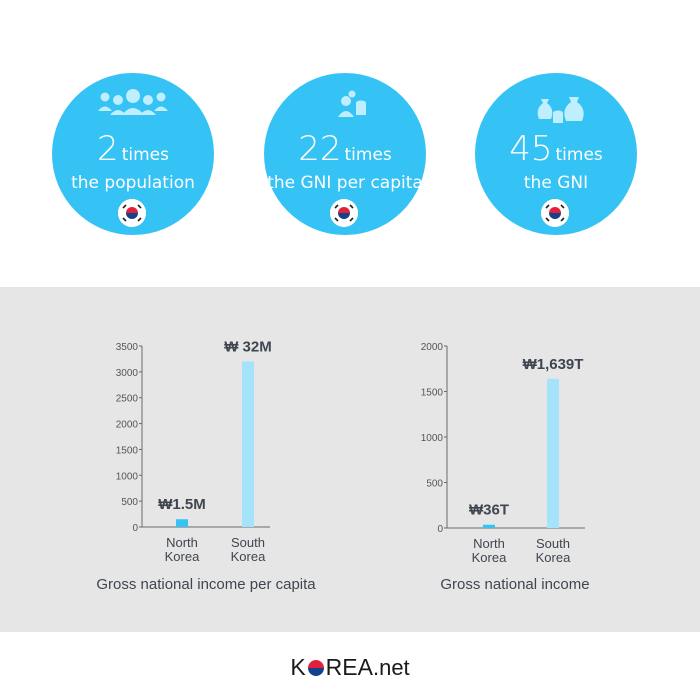  Describe the element at coordinates (345, 104) in the screenshot. I see `person-coins-icon` at that location.